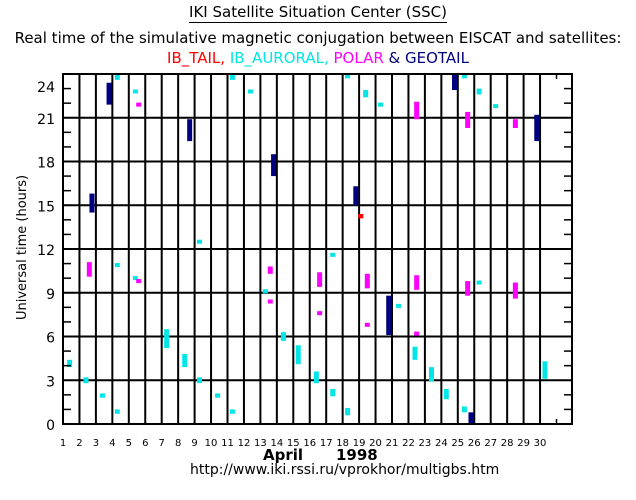 Image resolution: width=636 pixels, height=500 pixels. What do you see at coordinates (309, 443) in the screenshot?
I see `x-tick-label: 16` at bounding box center [309, 443].